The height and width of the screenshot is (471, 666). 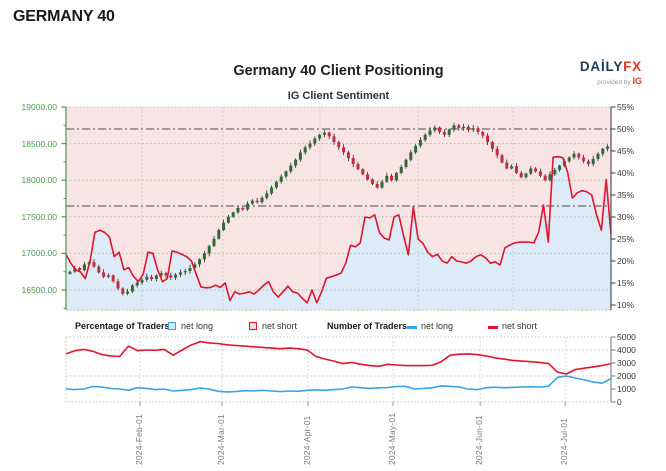 I want to click on date-tick-label: 2024-Mar-01, so click(x=220, y=439).